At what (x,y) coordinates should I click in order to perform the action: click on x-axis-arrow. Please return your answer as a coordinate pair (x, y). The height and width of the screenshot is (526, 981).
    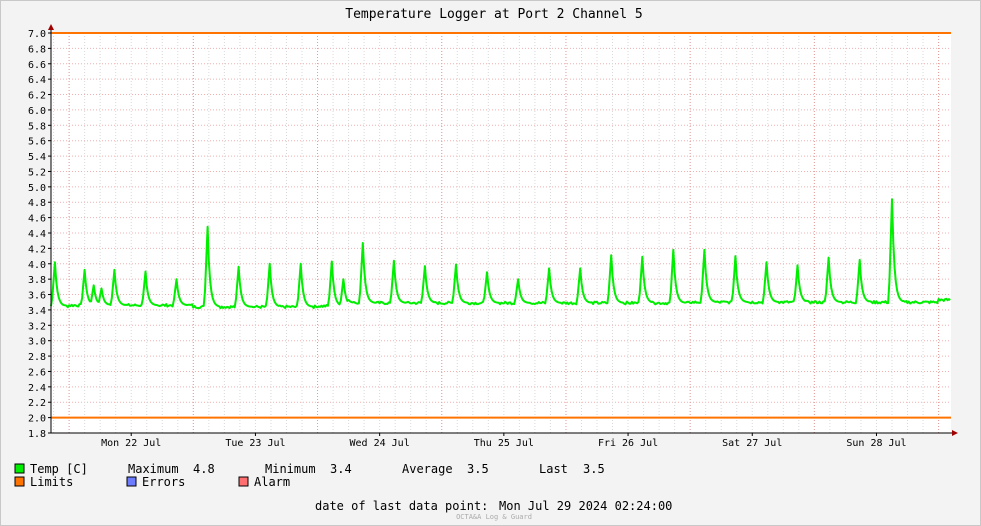
    Looking at the image, I should click on (955, 433).